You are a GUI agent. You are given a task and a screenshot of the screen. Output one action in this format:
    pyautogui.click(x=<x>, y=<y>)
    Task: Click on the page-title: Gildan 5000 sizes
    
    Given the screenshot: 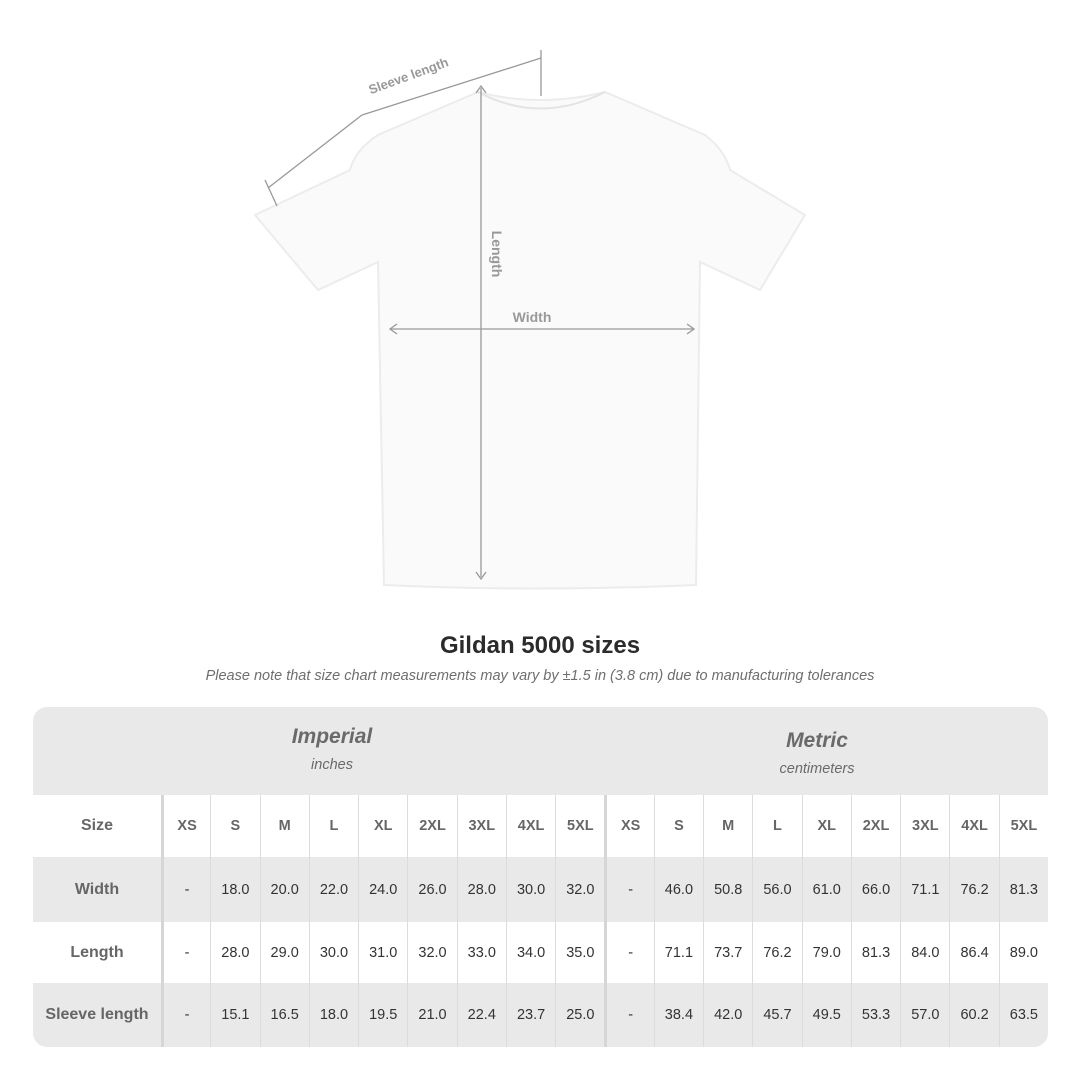 What is the action you would take?
    pyautogui.click(x=540, y=645)
    